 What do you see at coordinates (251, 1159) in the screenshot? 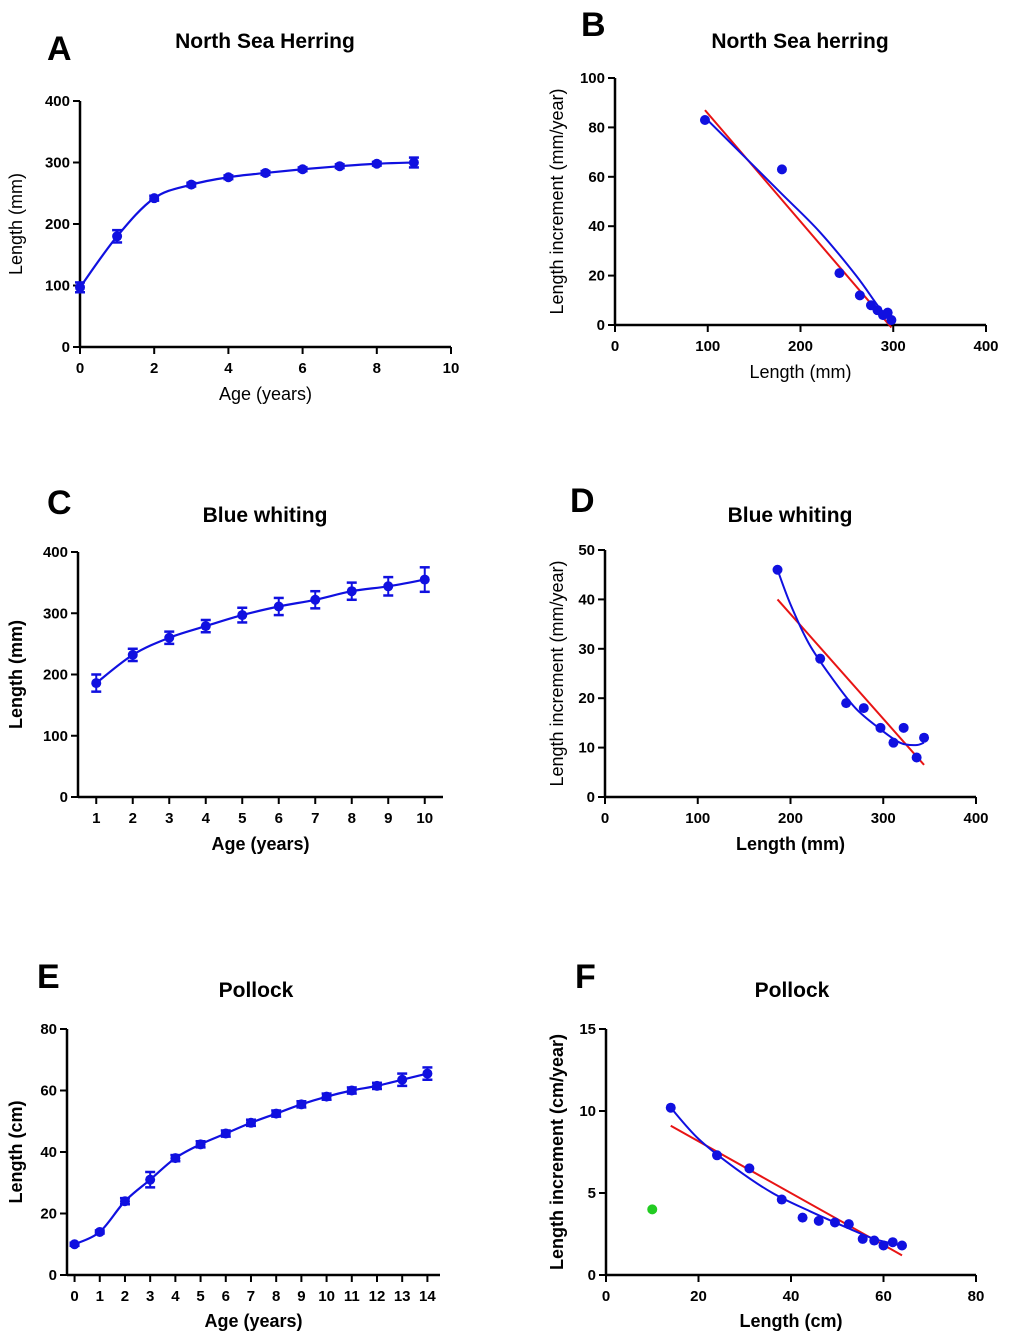
I see `growth-line-e` at bounding box center [251, 1159].